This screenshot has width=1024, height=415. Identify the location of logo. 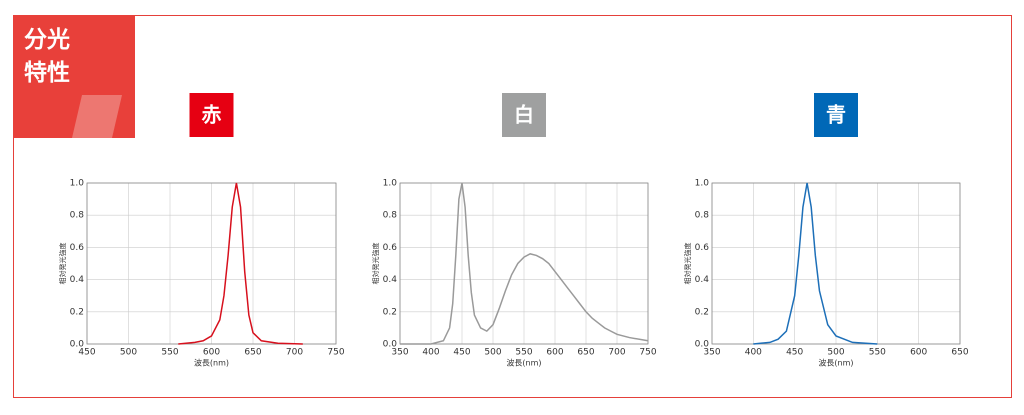
(97, 116).